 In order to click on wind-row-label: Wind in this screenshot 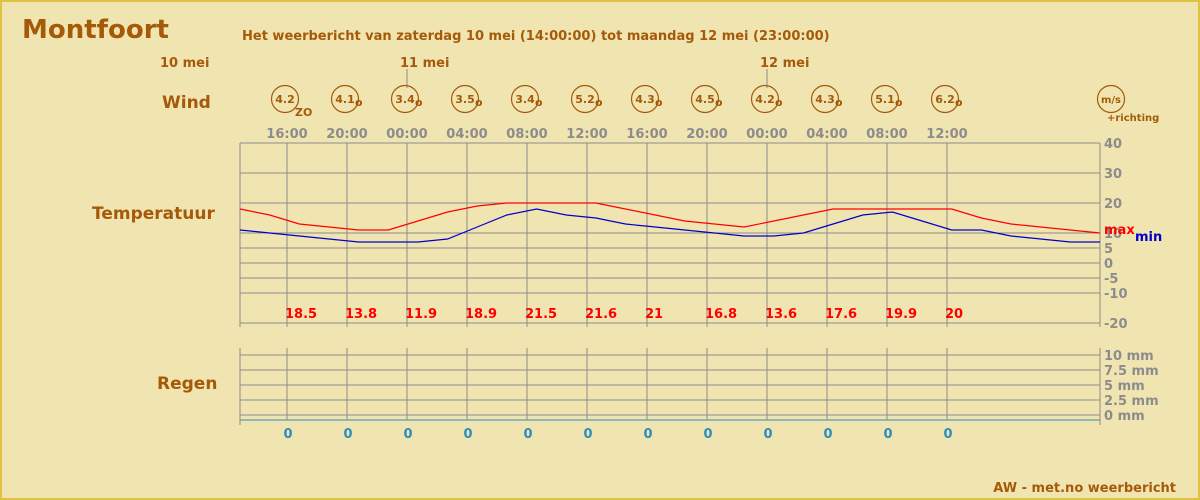, I will do `click(186, 103)`.